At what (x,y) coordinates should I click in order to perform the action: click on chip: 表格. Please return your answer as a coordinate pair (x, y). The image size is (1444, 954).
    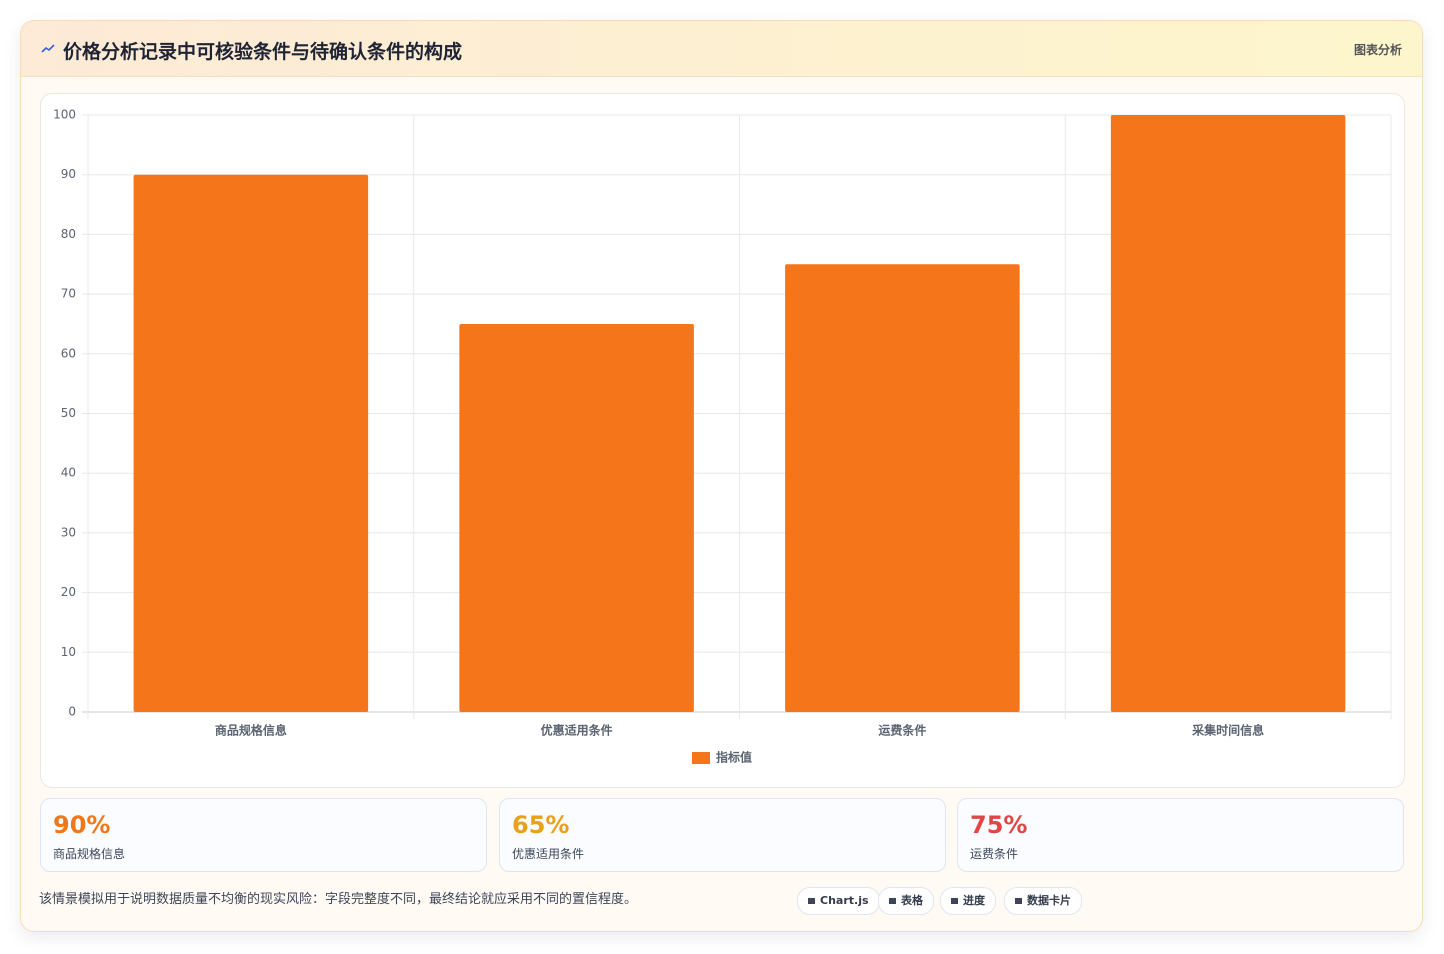
    Looking at the image, I should click on (906, 901).